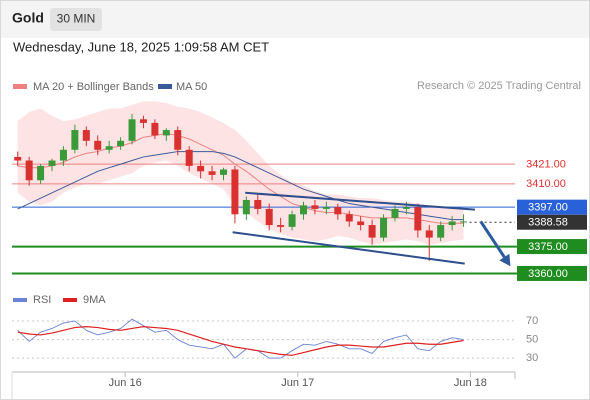 The width and height of the screenshot is (590, 400). What do you see at coordinates (94, 300) in the screenshot?
I see `legend-label: 9MA` at bounding box center [94, 300].